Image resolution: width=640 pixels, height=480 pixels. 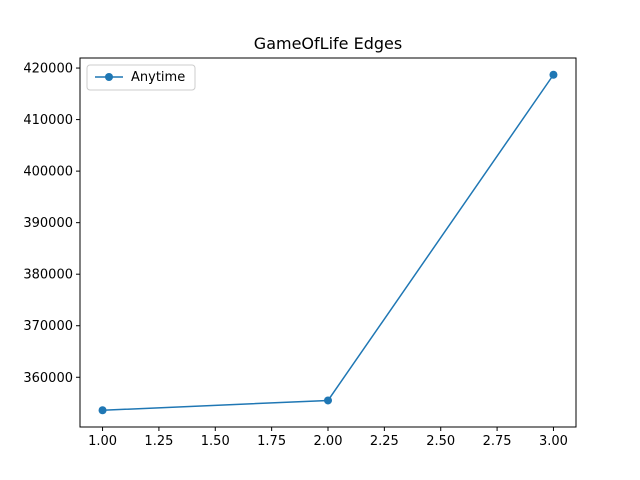 What do you see at coordinates (553, 441) in the screenshot?
I see `x-tick-label: 3.00` at bounding box center [553, 441].